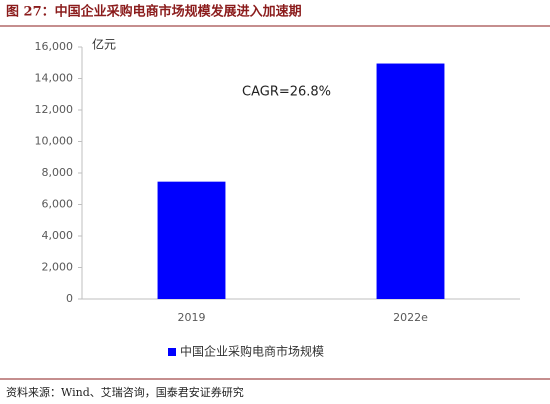  Describe the element at coordinates (54, 78) in the screenshot. I see `y-tick-label: 14,000` at that location.